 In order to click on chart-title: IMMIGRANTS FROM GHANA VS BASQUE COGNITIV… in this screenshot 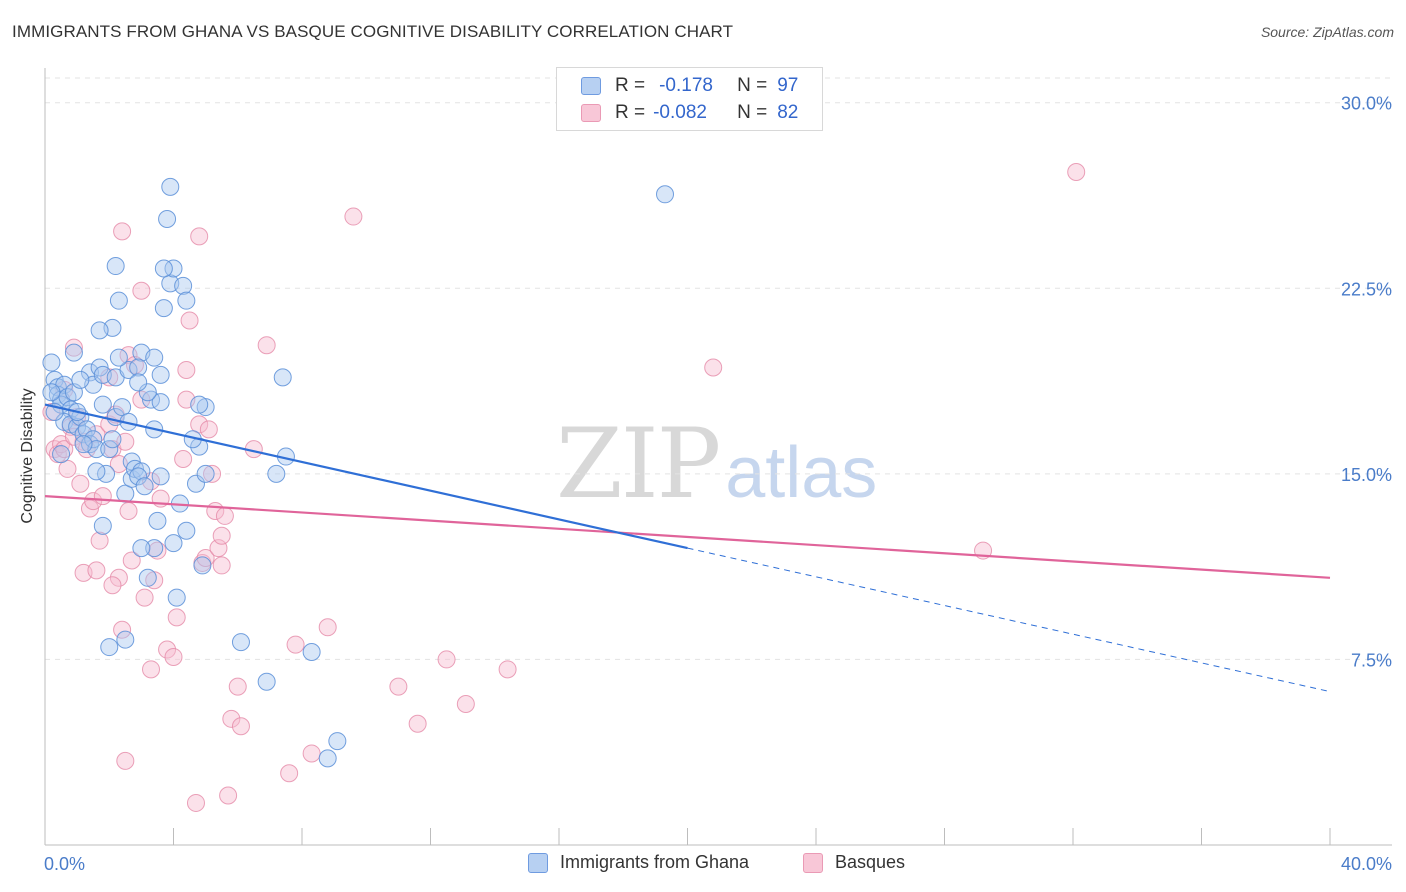, I will do `click(373, 31)`.